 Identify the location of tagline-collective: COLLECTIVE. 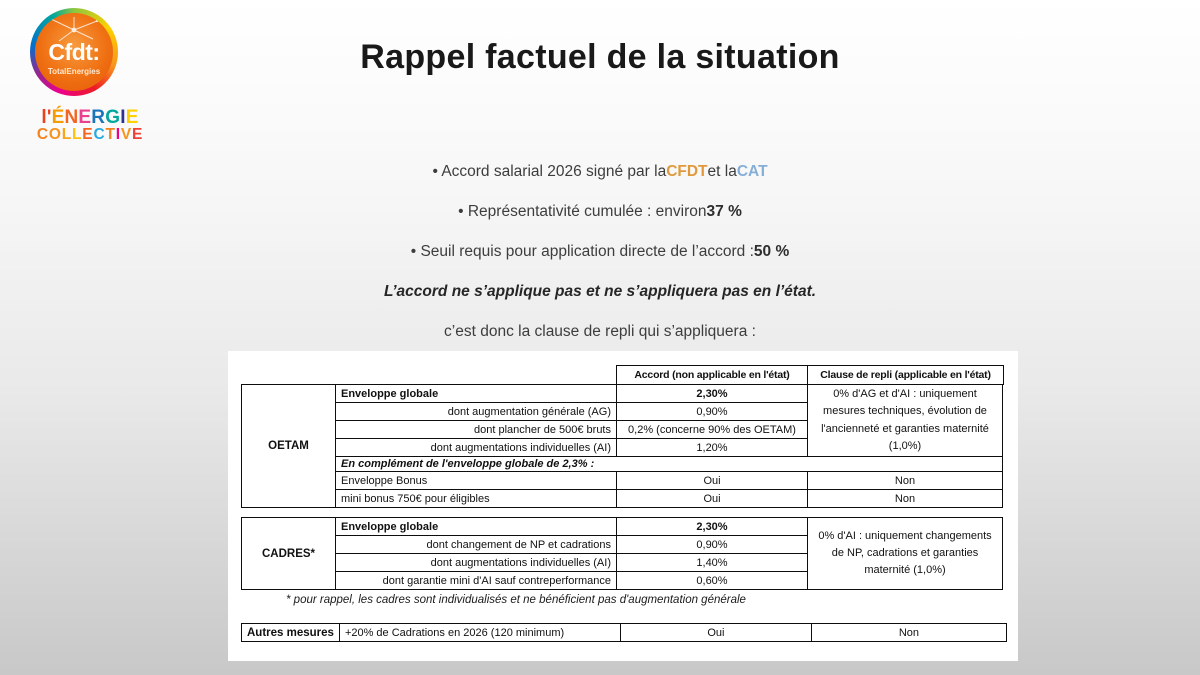
(90, 134).